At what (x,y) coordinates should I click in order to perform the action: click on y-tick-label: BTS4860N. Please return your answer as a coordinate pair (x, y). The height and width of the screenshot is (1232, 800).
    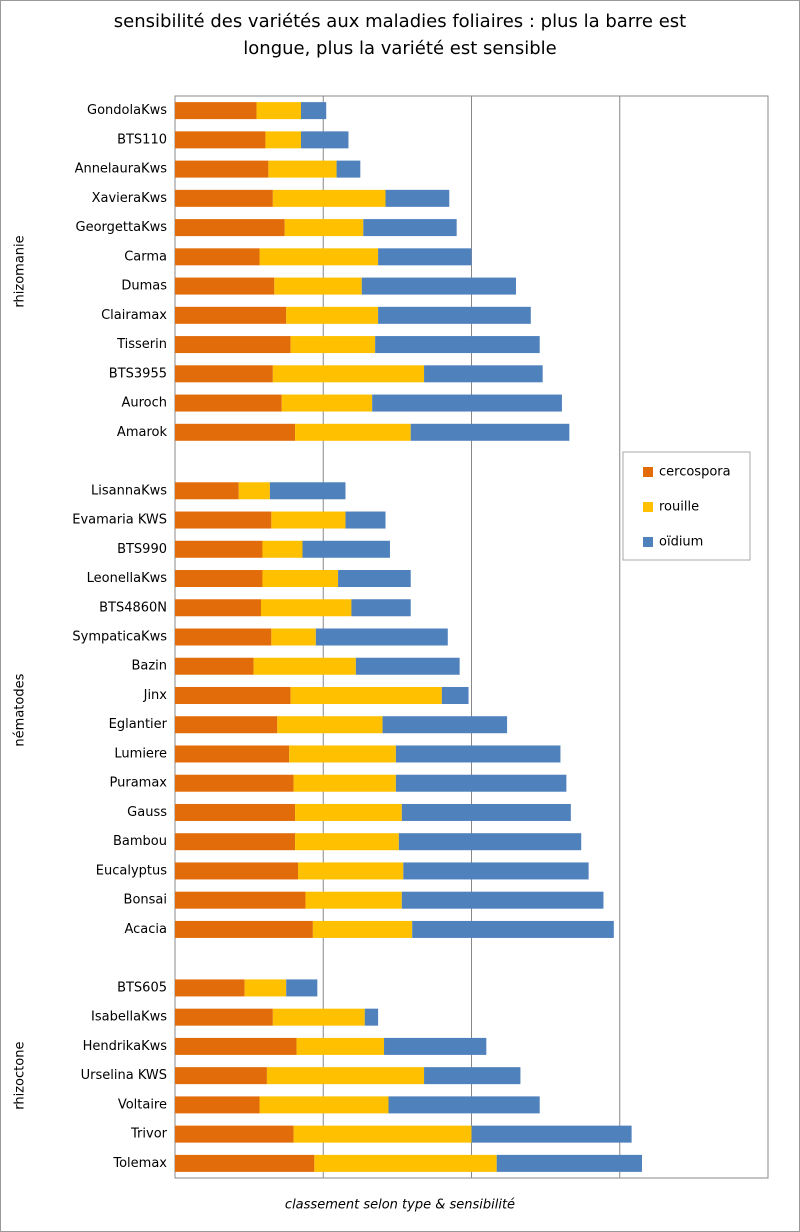
    Looking at the image, I should click on (133, 607).